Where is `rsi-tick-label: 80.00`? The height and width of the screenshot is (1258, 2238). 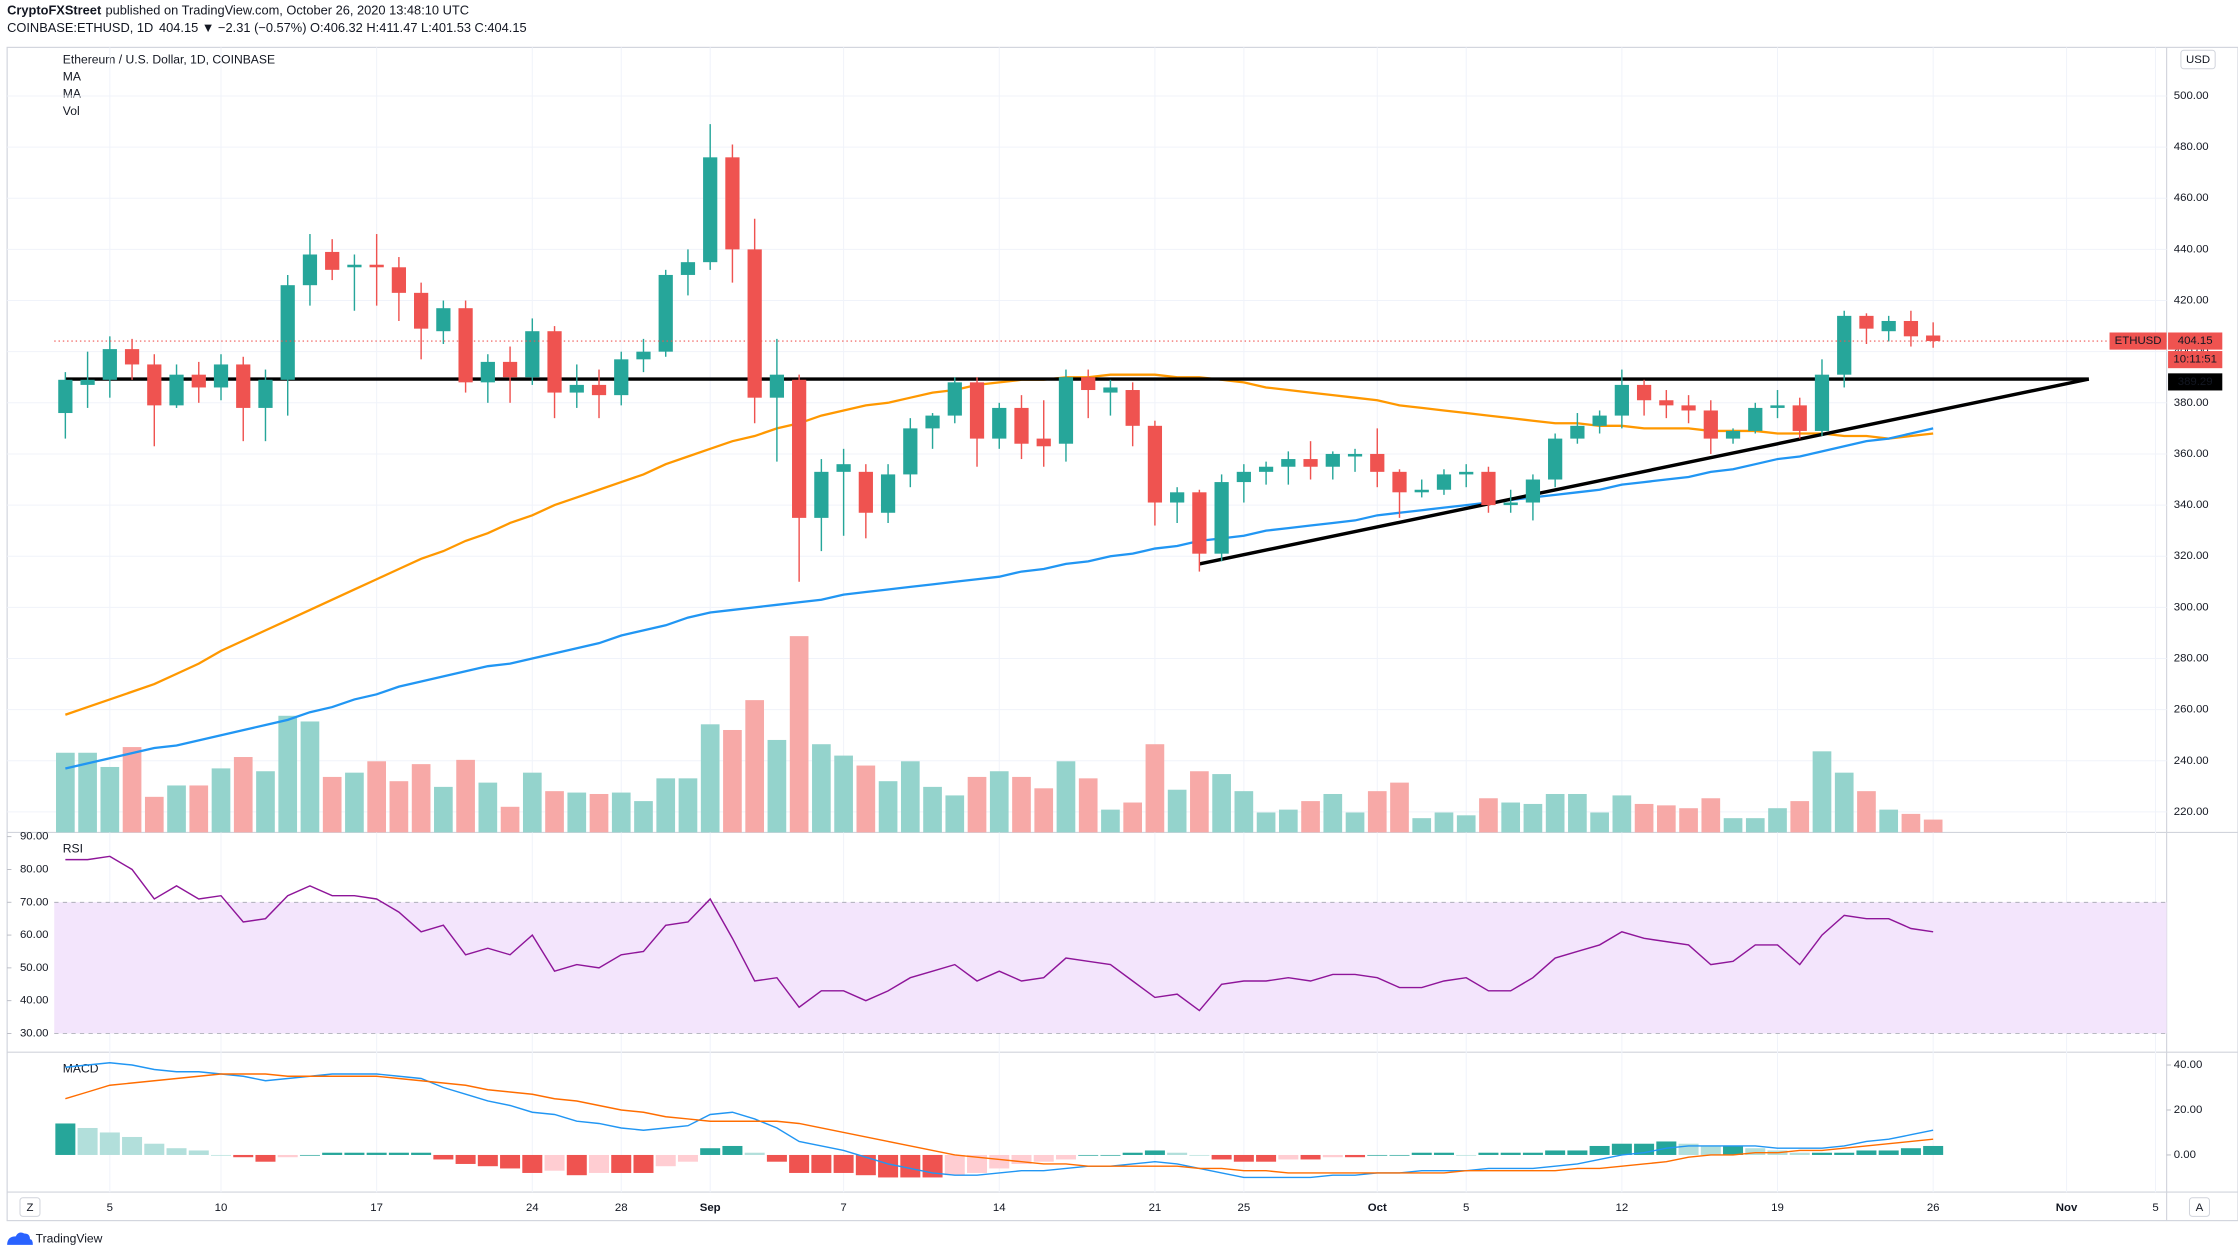
rsi-tick-label: 80.00 is located at coordinates (34, 869).